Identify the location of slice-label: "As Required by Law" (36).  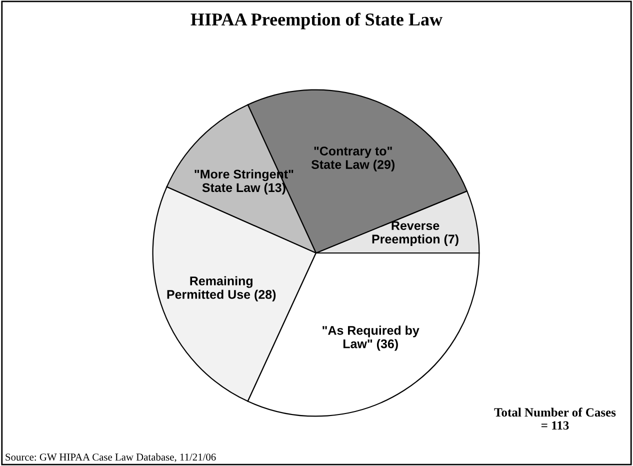
(371, 338).